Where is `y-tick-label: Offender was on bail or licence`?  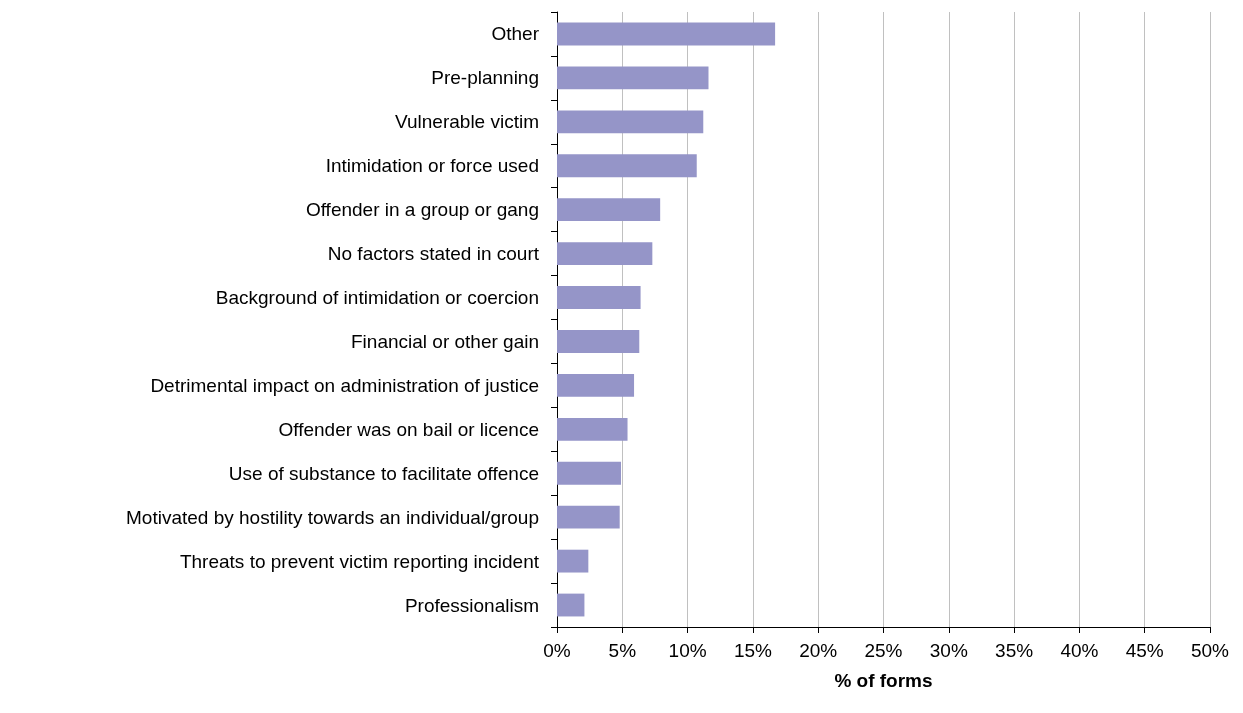 y-tick-label: Offender was on bail or licence is located at coordinates (408, 429).